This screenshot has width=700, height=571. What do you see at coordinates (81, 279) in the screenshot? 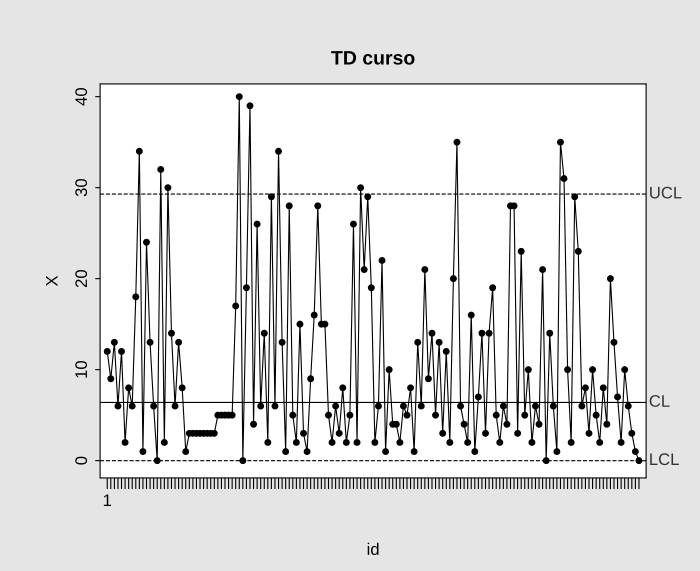
I see `y-tick-label: 20` at bounding box center [81, 279].